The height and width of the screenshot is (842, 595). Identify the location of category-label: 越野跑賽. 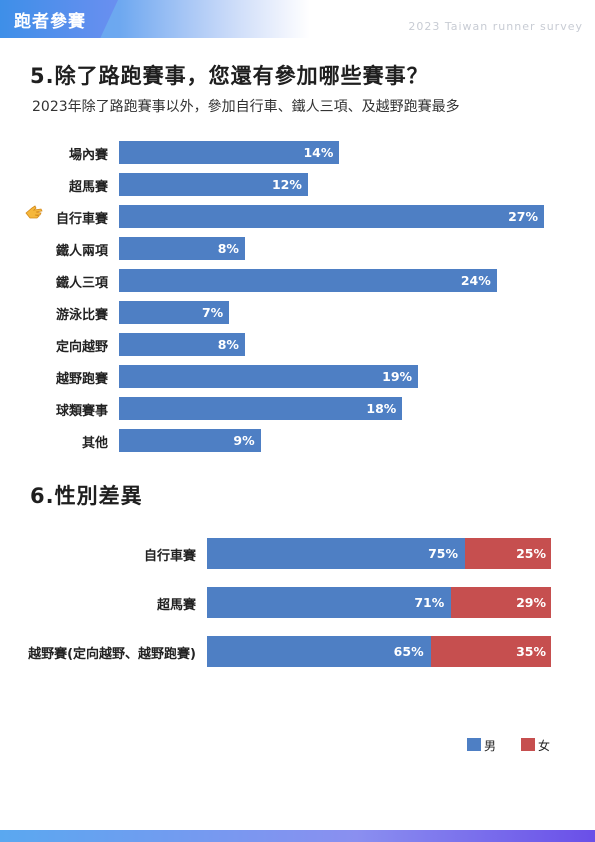
(81, 379).